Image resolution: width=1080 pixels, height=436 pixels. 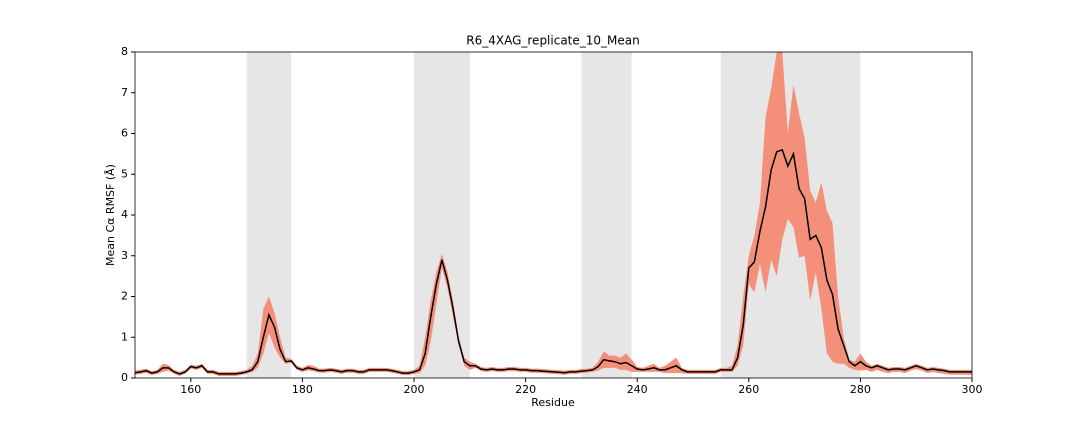 I want to click on y-tick-label: 7, so click(x=124, y=92).